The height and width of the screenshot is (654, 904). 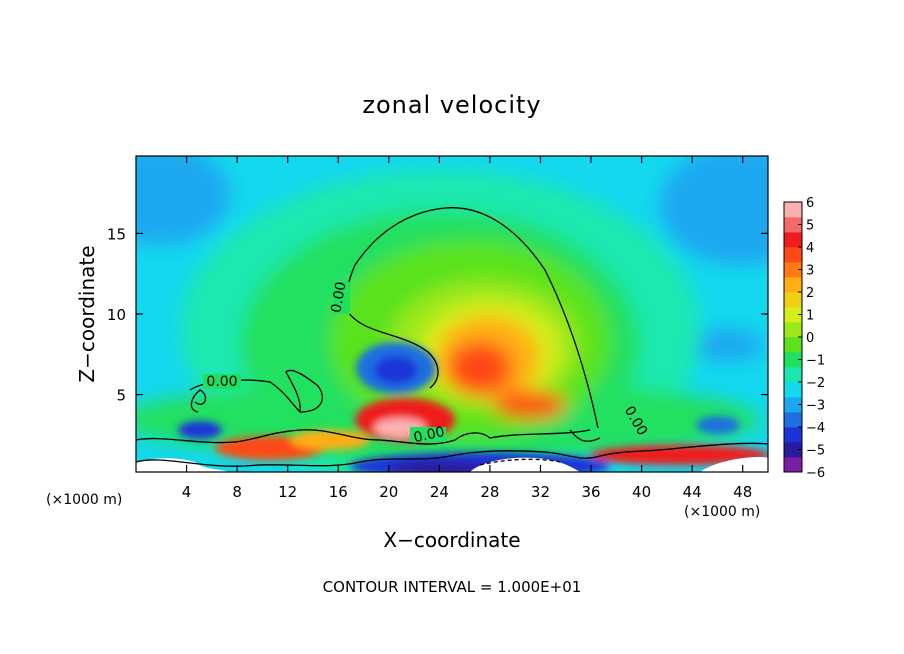 What do you see at coordinates (810, 316) in the screenshot?
I see `colorbar-label-5: 1` at bounding box center [810, 316].